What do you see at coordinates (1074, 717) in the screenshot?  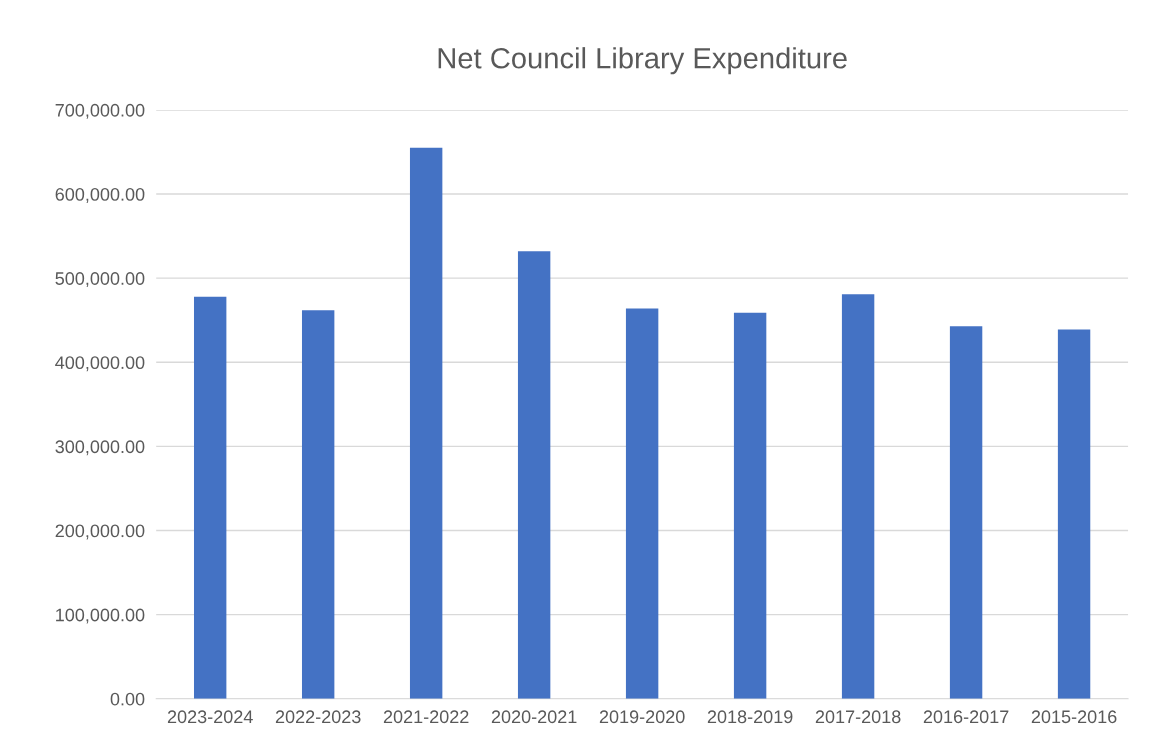 I see `x-tick-label: 2015-2016` at bounding box center [1074, 717].